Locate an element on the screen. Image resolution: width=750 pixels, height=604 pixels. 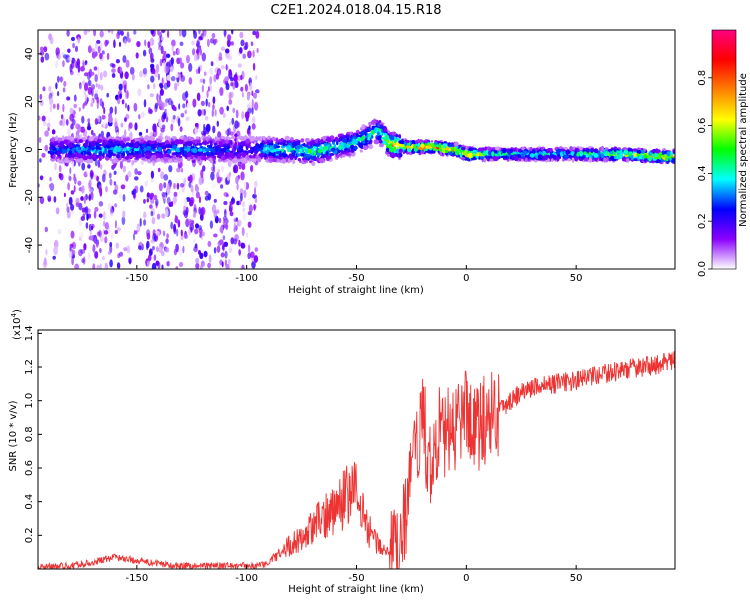
colorbar-label: Normalized spectral amplitude is located at coordinates (743, 150).